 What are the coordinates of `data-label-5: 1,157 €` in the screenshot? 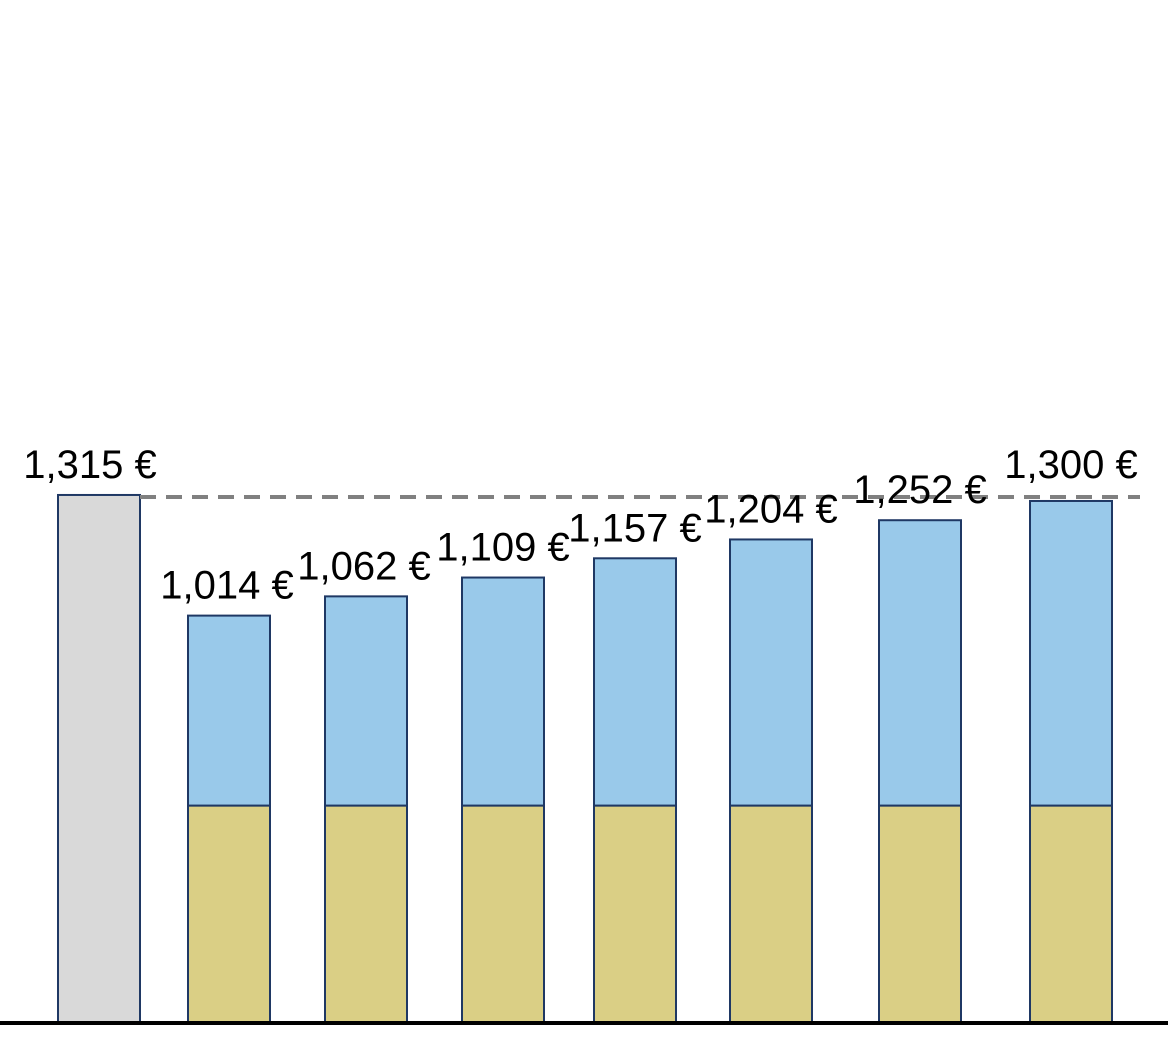 It's located at (634, 528).